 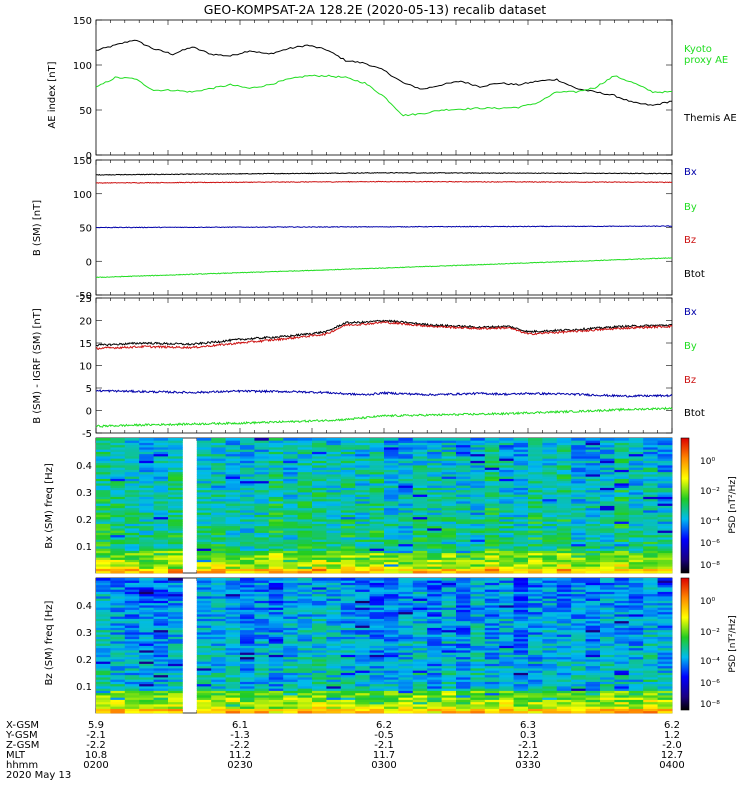 What do you see at coordinates (384, 268) in the screenshot?
I see `bsm-series-by` at bounding box center [384, 268].